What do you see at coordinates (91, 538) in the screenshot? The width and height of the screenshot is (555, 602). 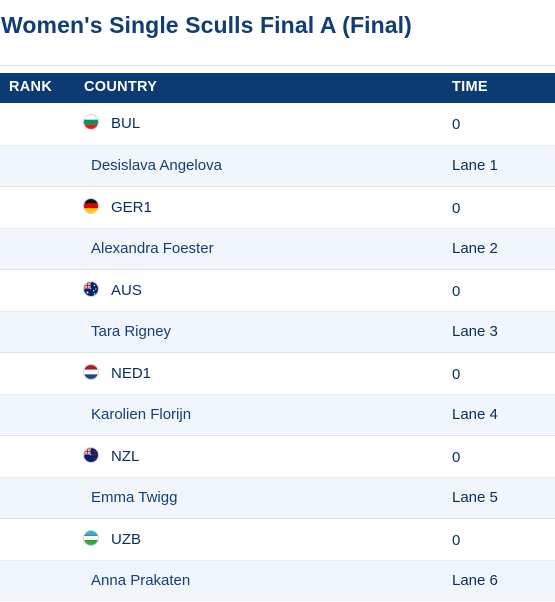 I see `uzbekistan-flag-icon` at bounding box center [91, 538].